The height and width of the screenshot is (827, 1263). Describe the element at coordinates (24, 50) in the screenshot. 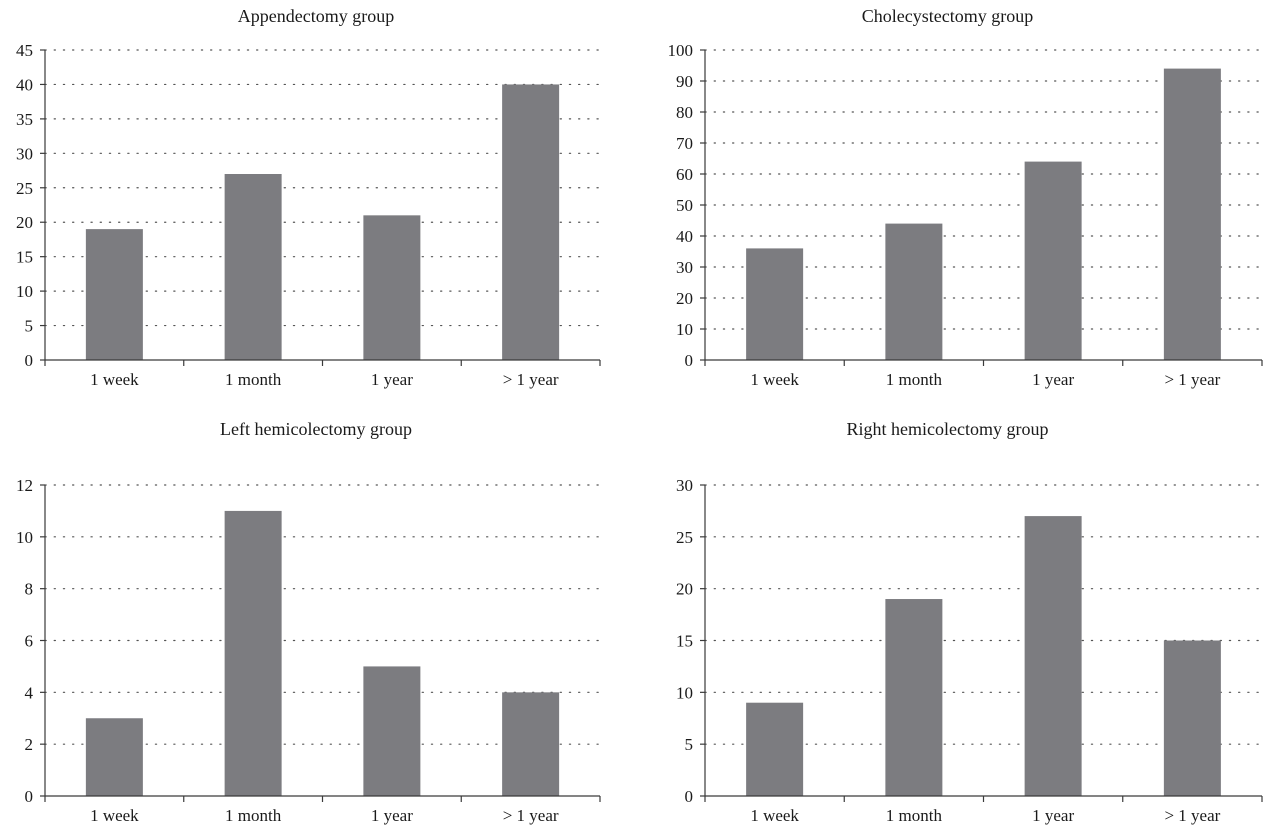

I see `y-tick-label: 45` at that location.